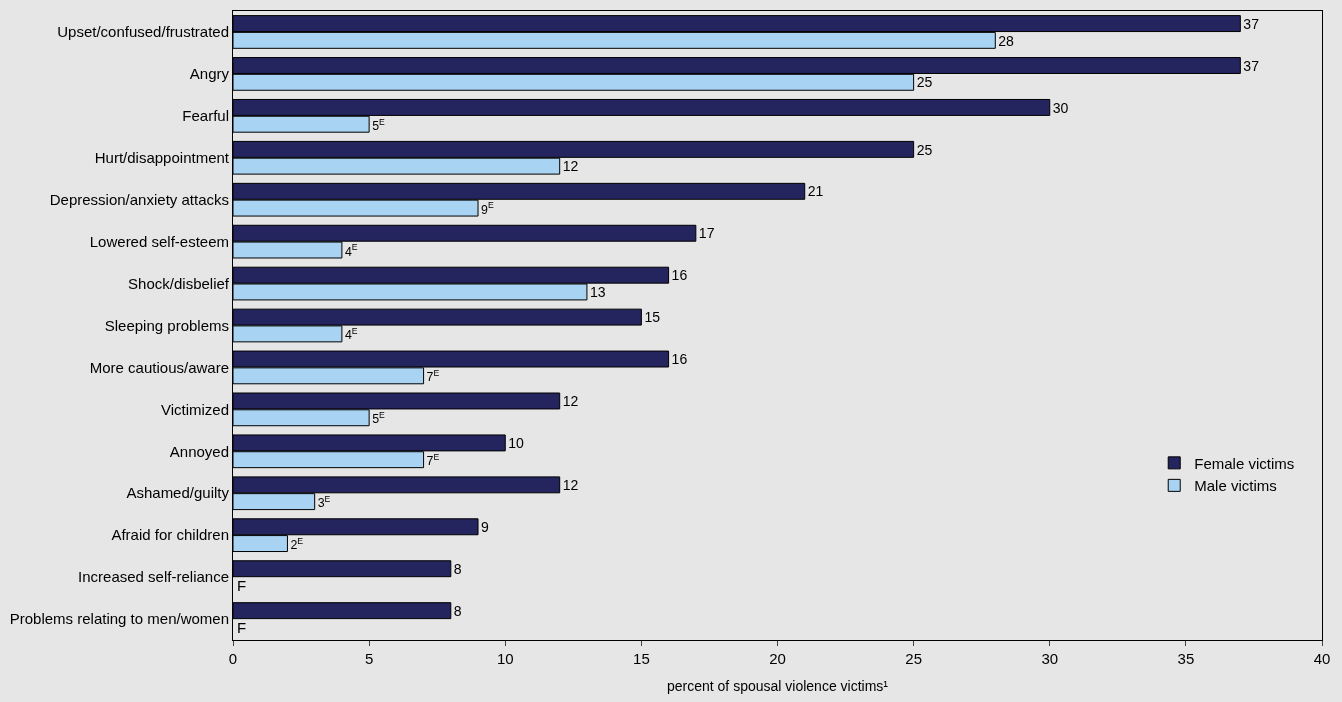 The height and width of the screenshot is (702, 1342). I want to click on x-axis-title: percent of spousal violence victims¹, so click(778, 686).